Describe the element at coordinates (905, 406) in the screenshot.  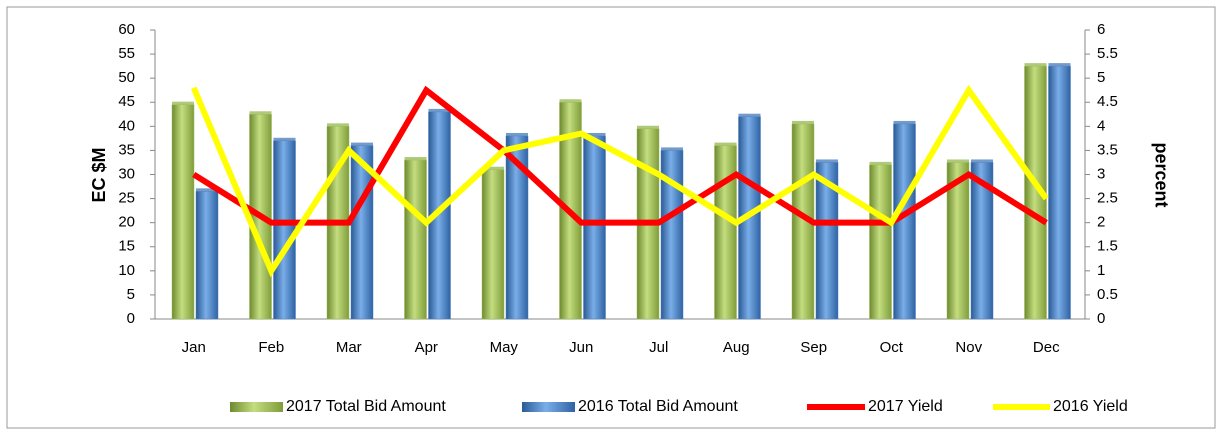
I see `legend-label: 2017 Yield` at that location.